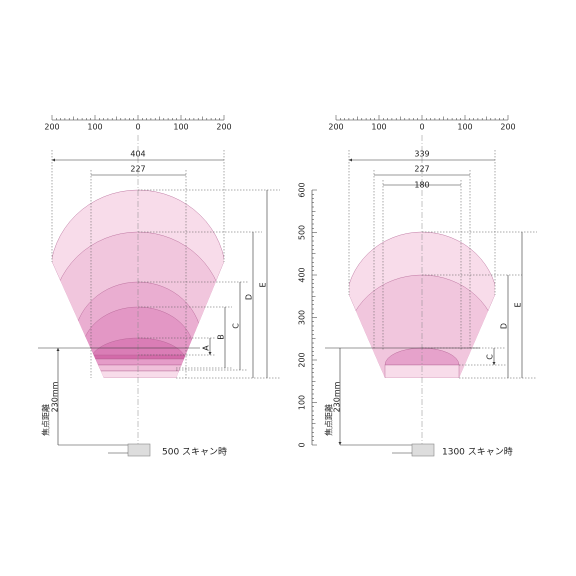  I want to click on axis-label: 200, so click(302, 359).